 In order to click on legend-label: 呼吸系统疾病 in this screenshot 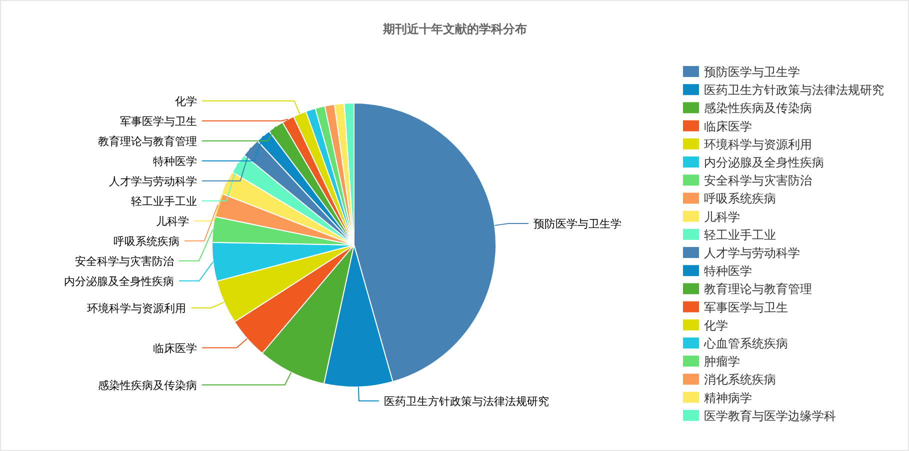, I will do `click(740, 199)`.